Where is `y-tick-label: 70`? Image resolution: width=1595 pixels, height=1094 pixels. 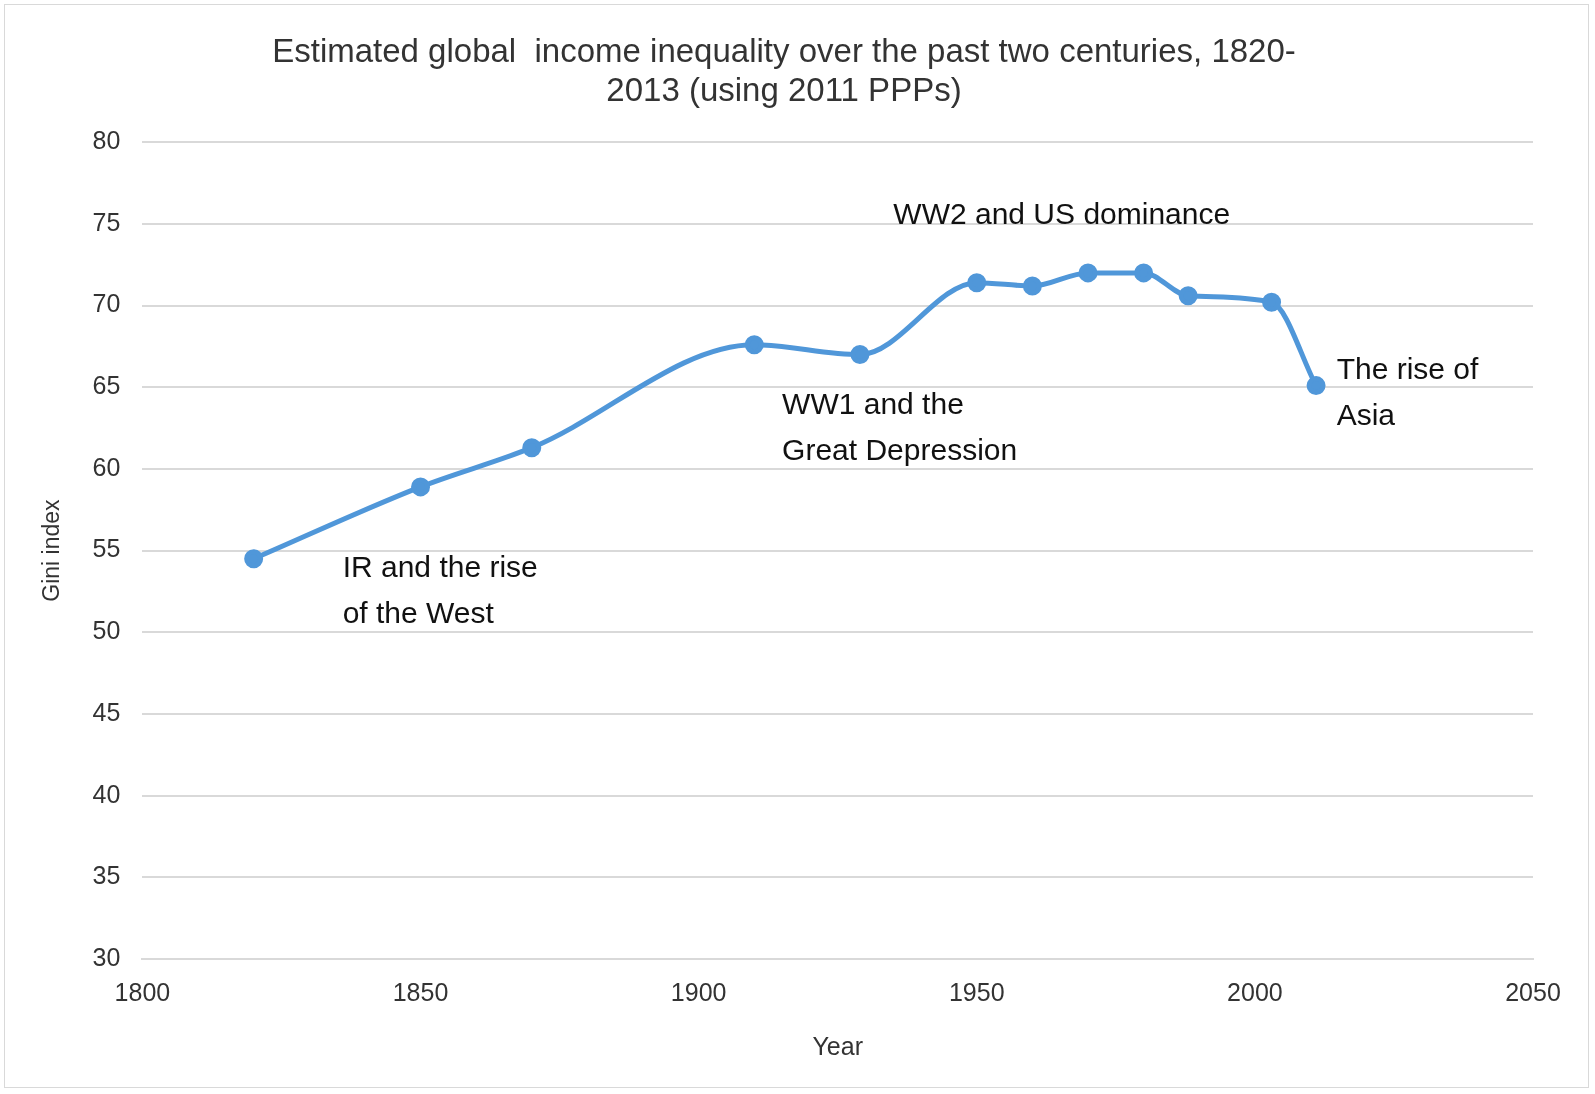
y-tick-label: 70 is located at coordinates (106, 303).